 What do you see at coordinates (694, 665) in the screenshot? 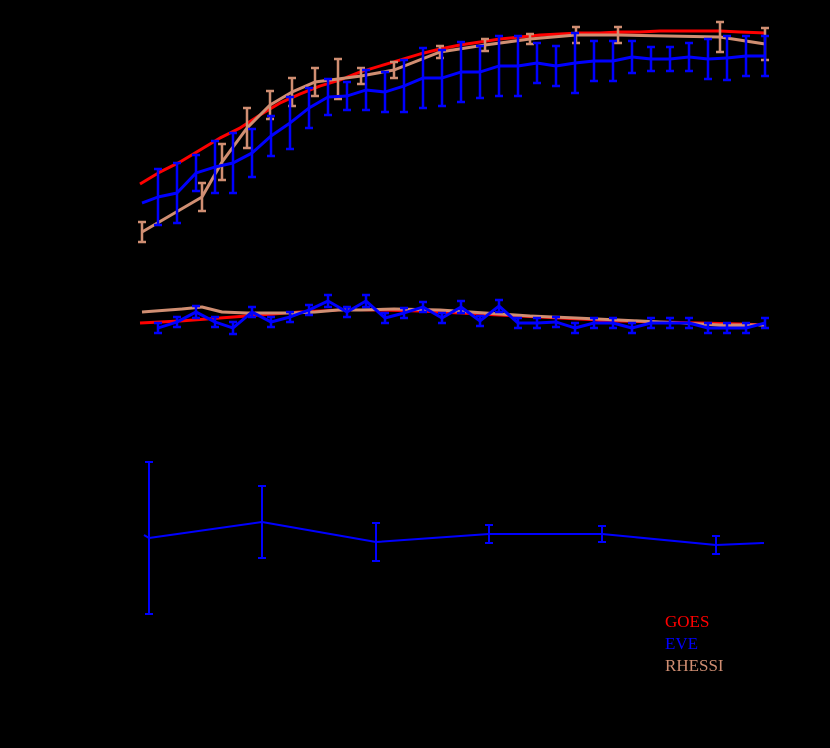
I see `legend-item-rhessi: RHESSI` at bounding box center [694, 665].